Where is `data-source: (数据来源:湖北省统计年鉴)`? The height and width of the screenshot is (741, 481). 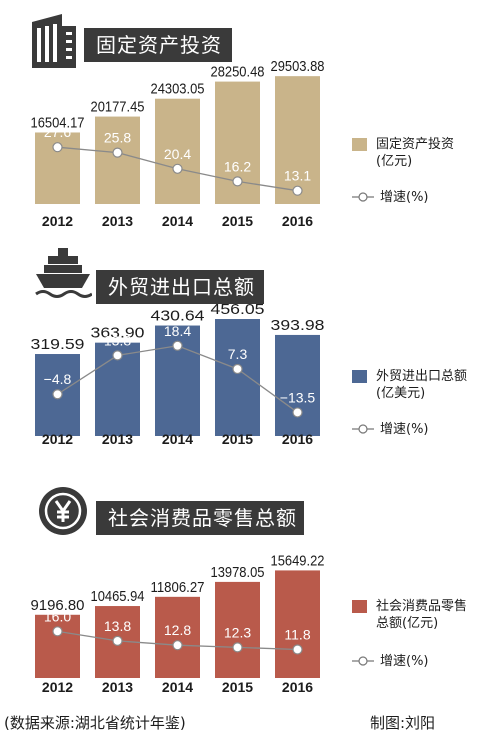 data-source: (数据来源:湖北省统计年鉴) is located at coordinates (95, 723).